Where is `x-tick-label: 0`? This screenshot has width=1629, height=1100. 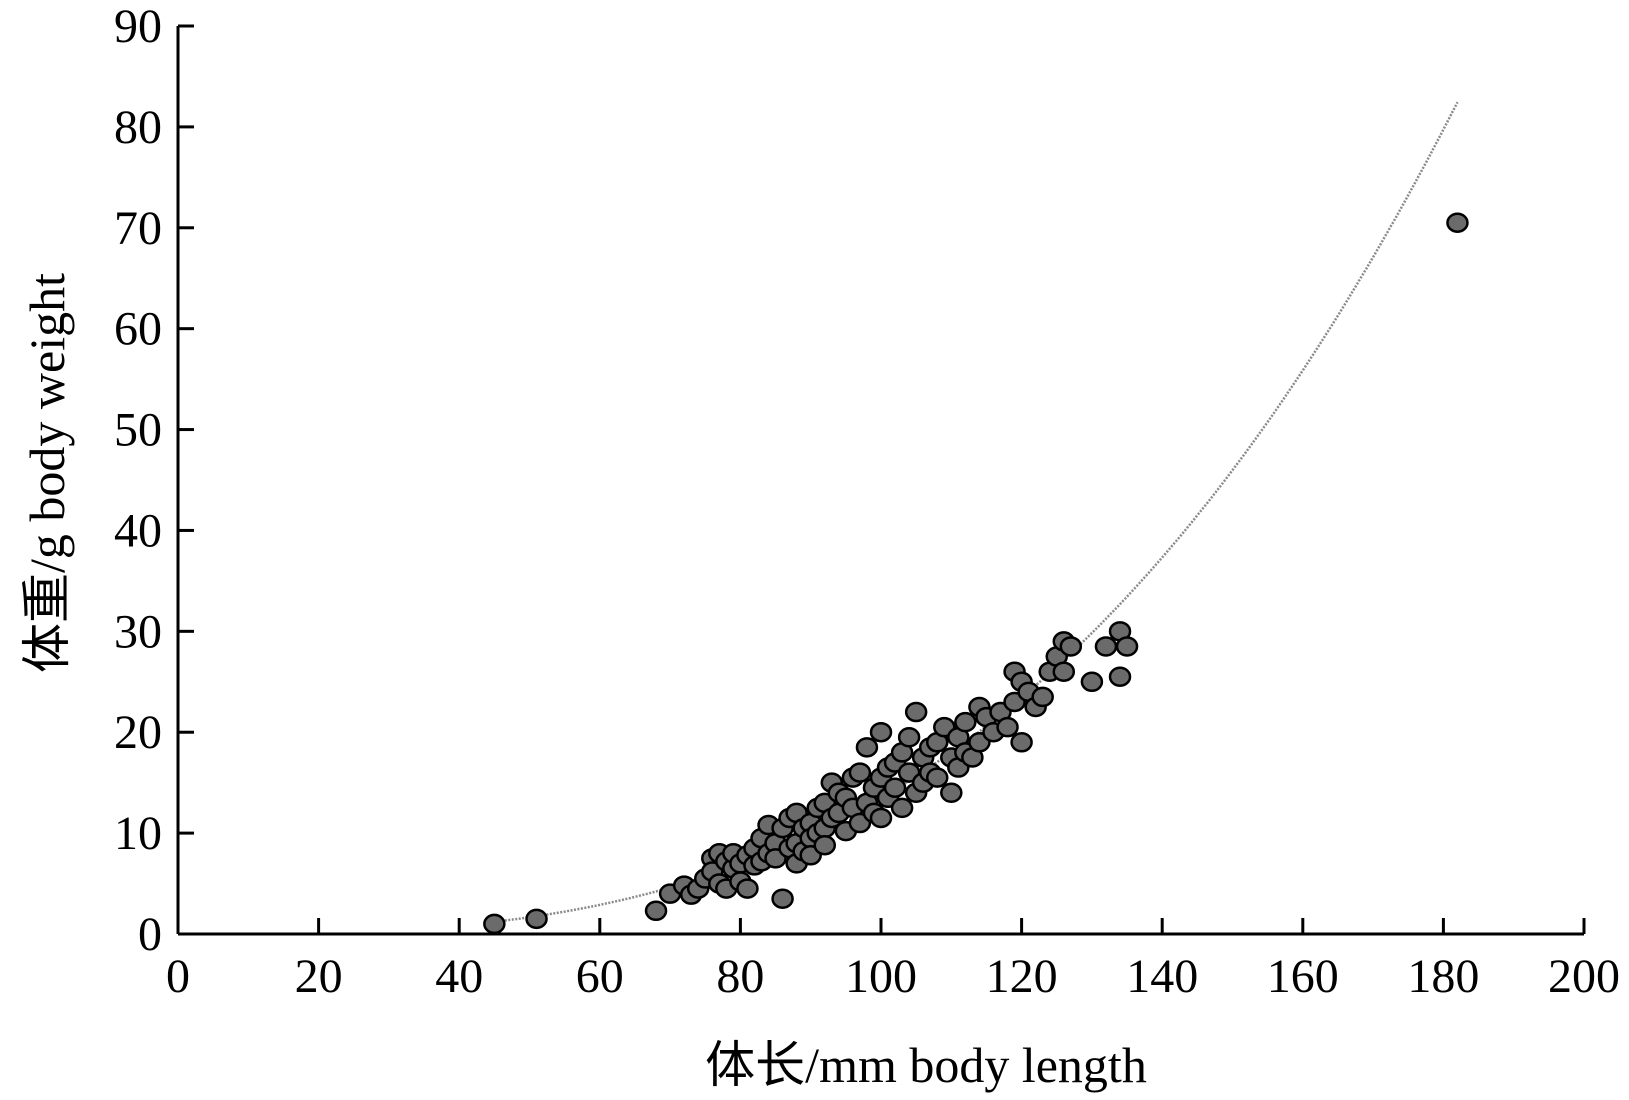
x-tick-label: 0 is located at coordinates (178, 976).